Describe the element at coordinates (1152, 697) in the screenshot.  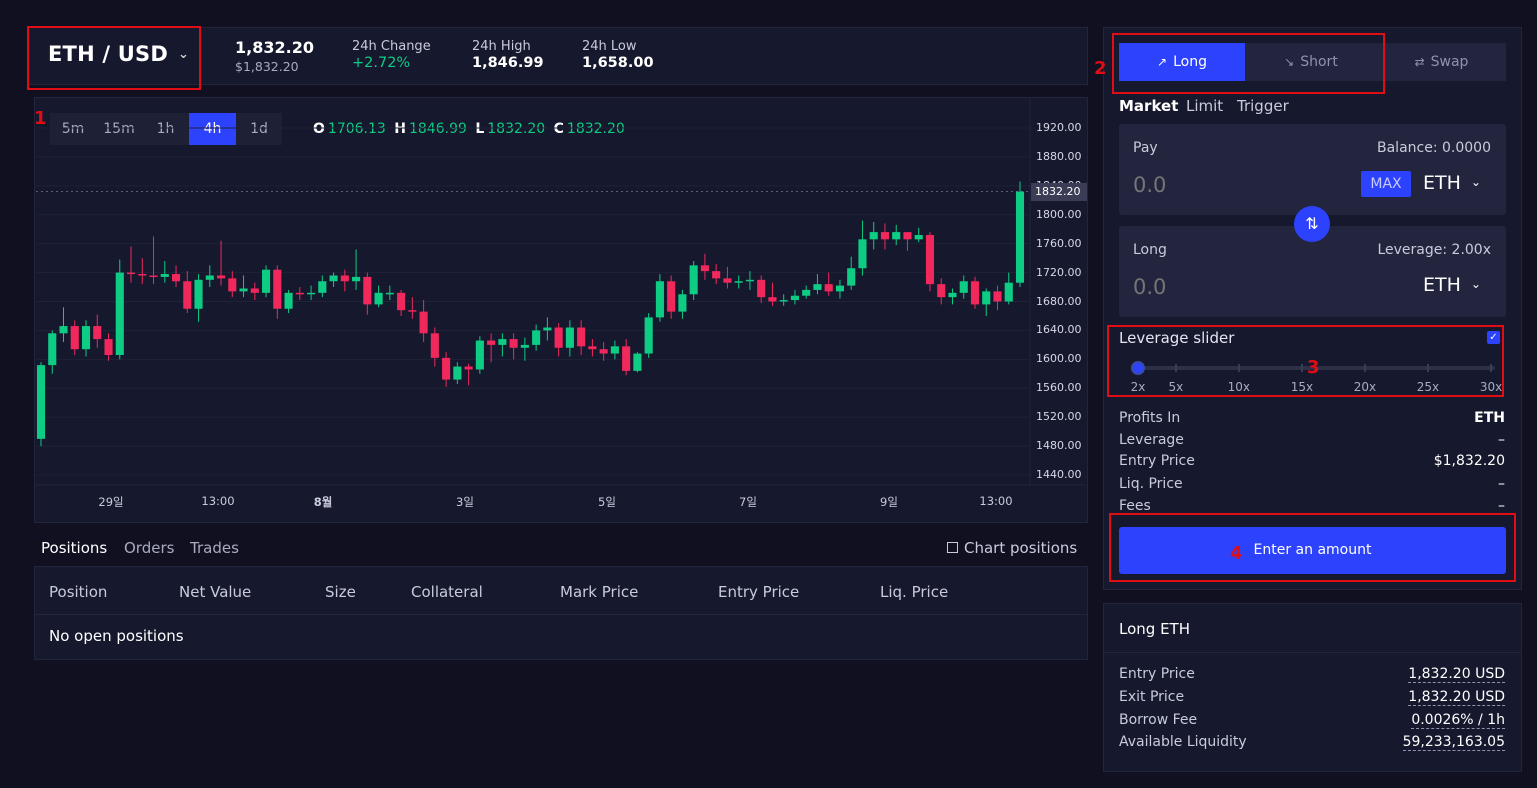
I see `summary-exit-label: Exit Price` at that location.